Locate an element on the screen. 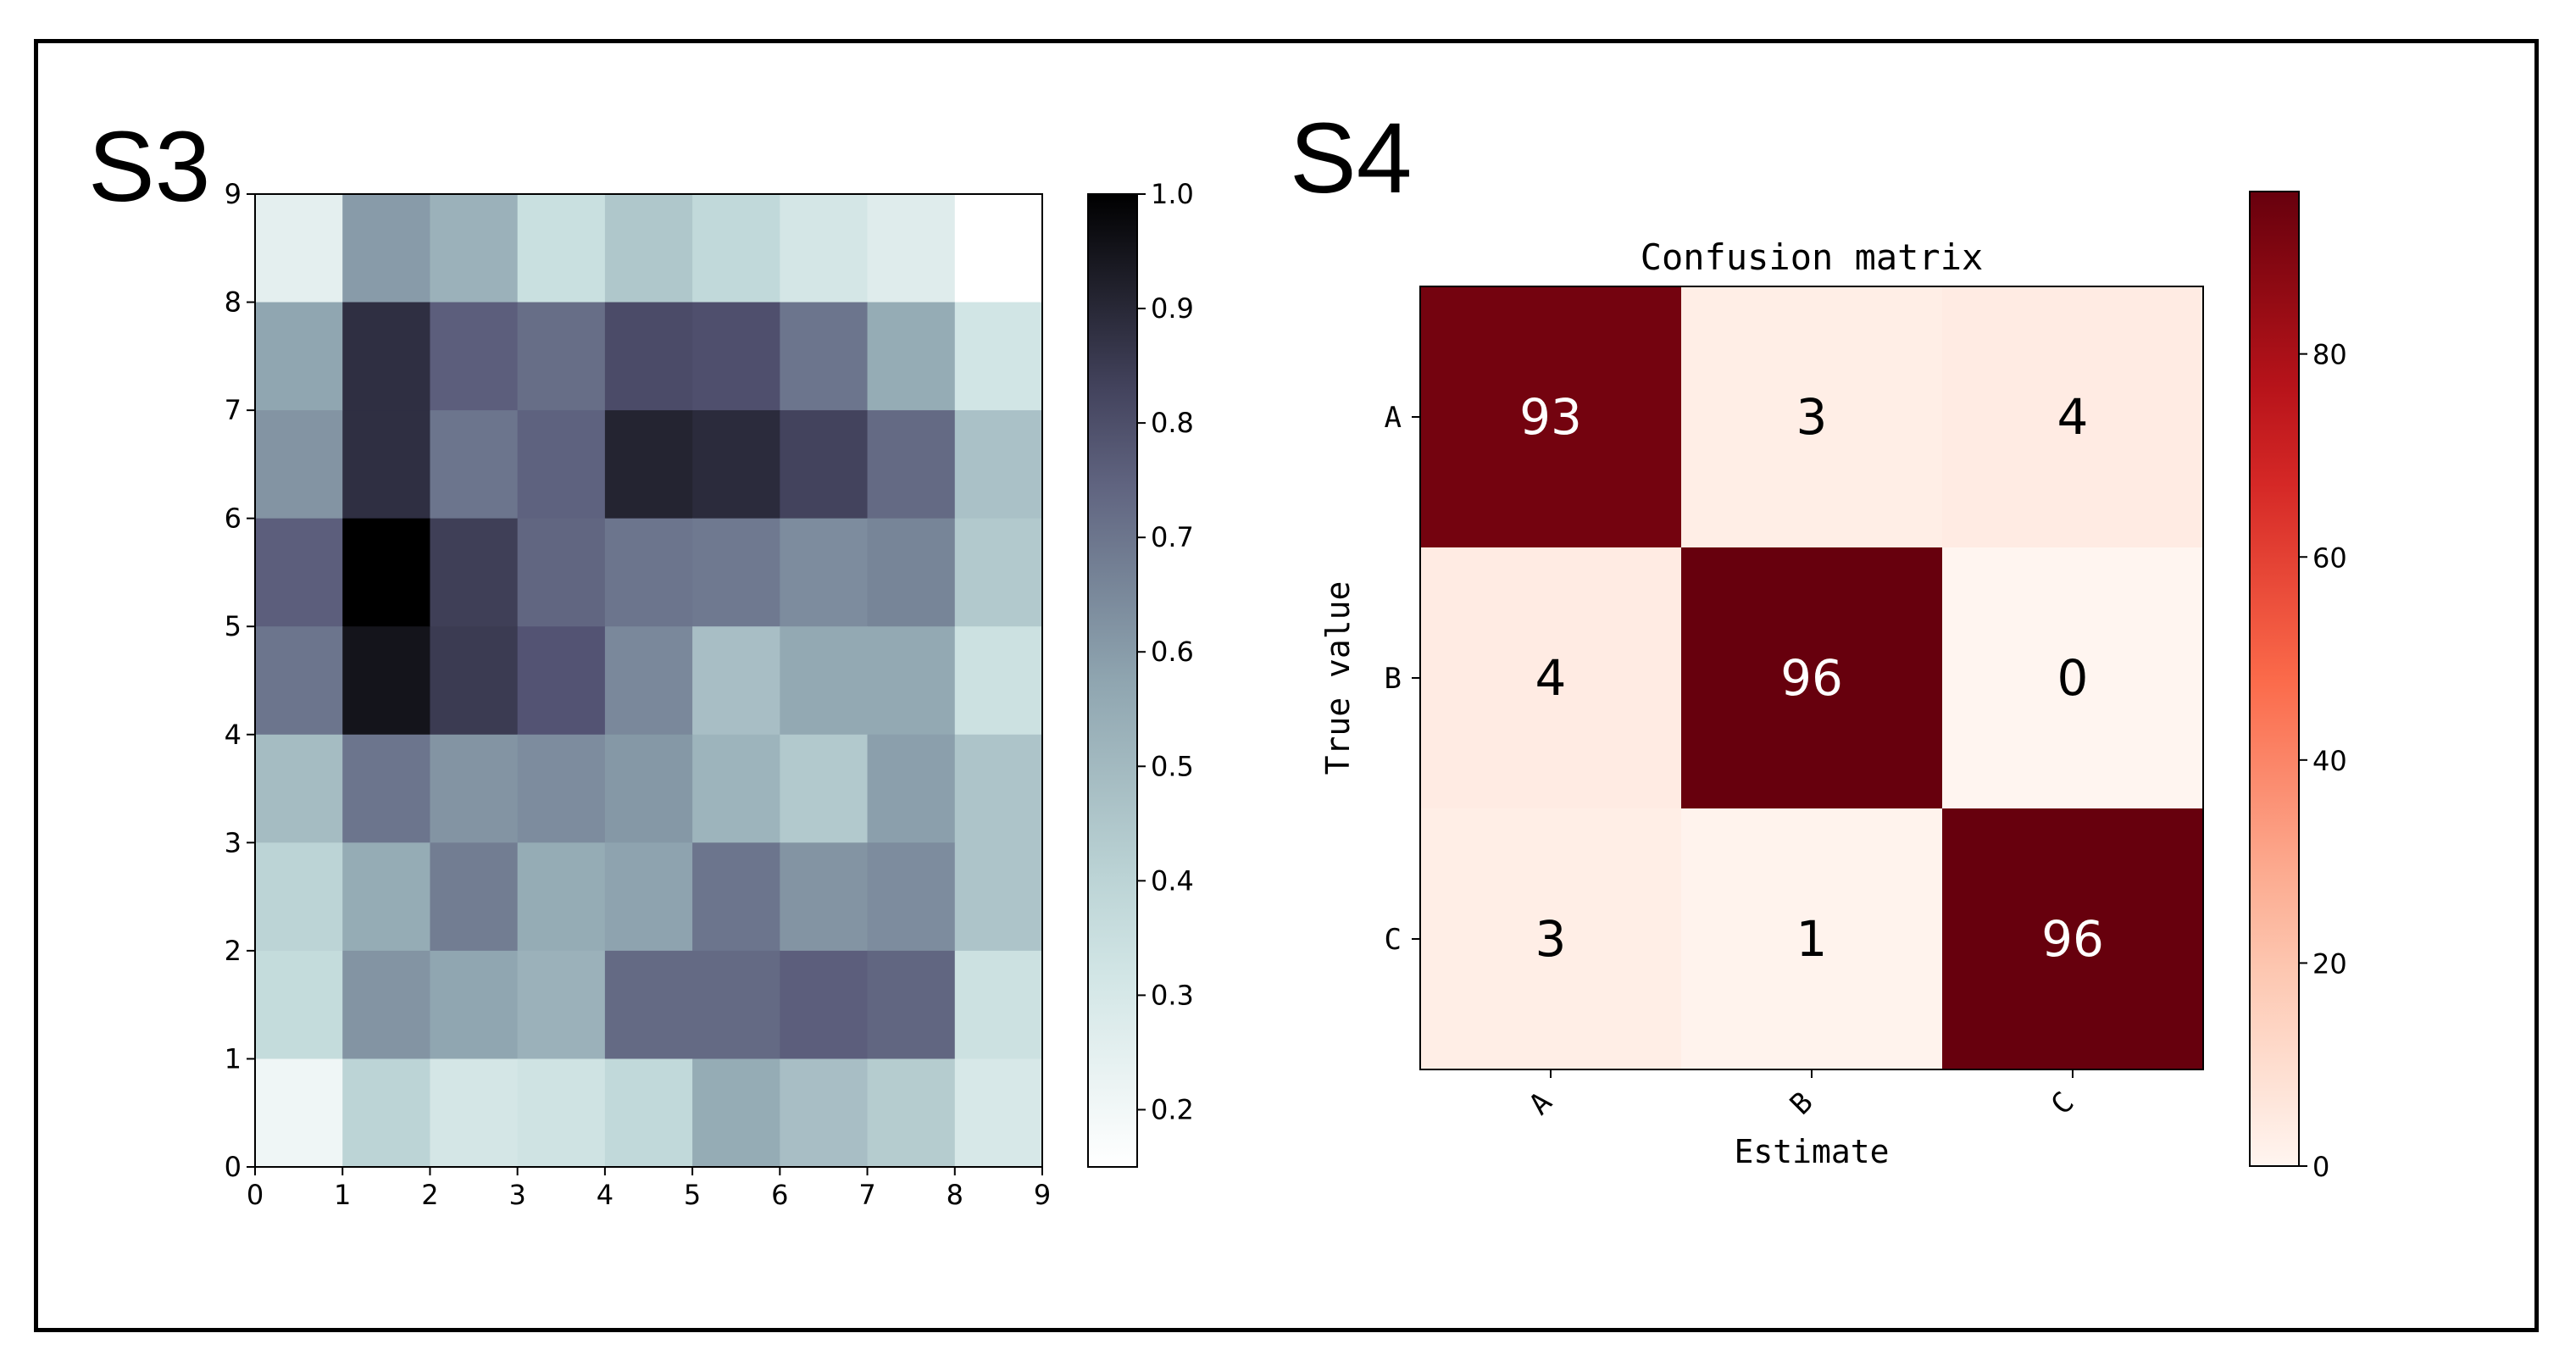  s4-colorbar-tick-label: 20 is located at coordinates (2329, 964).